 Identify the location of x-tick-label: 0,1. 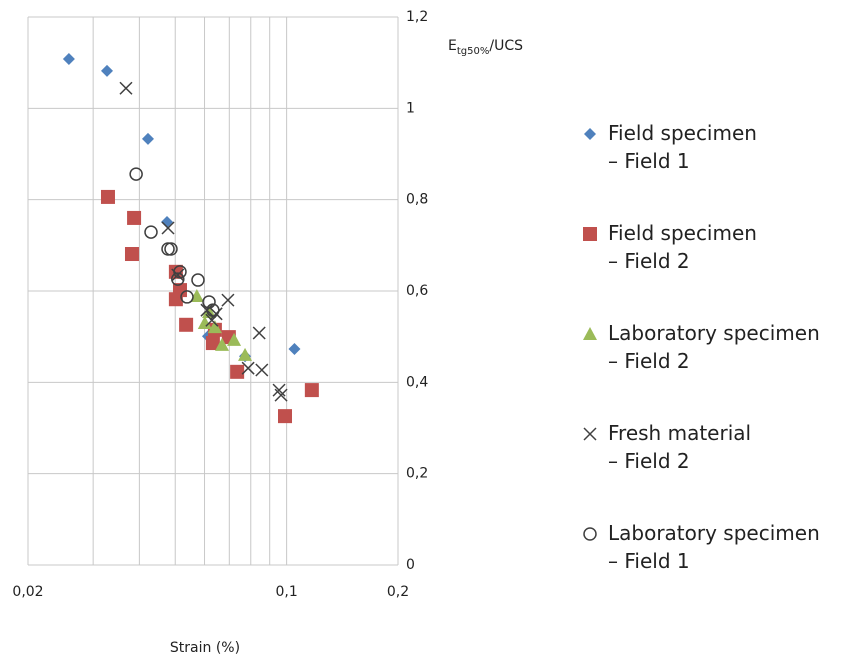
(286, 592).